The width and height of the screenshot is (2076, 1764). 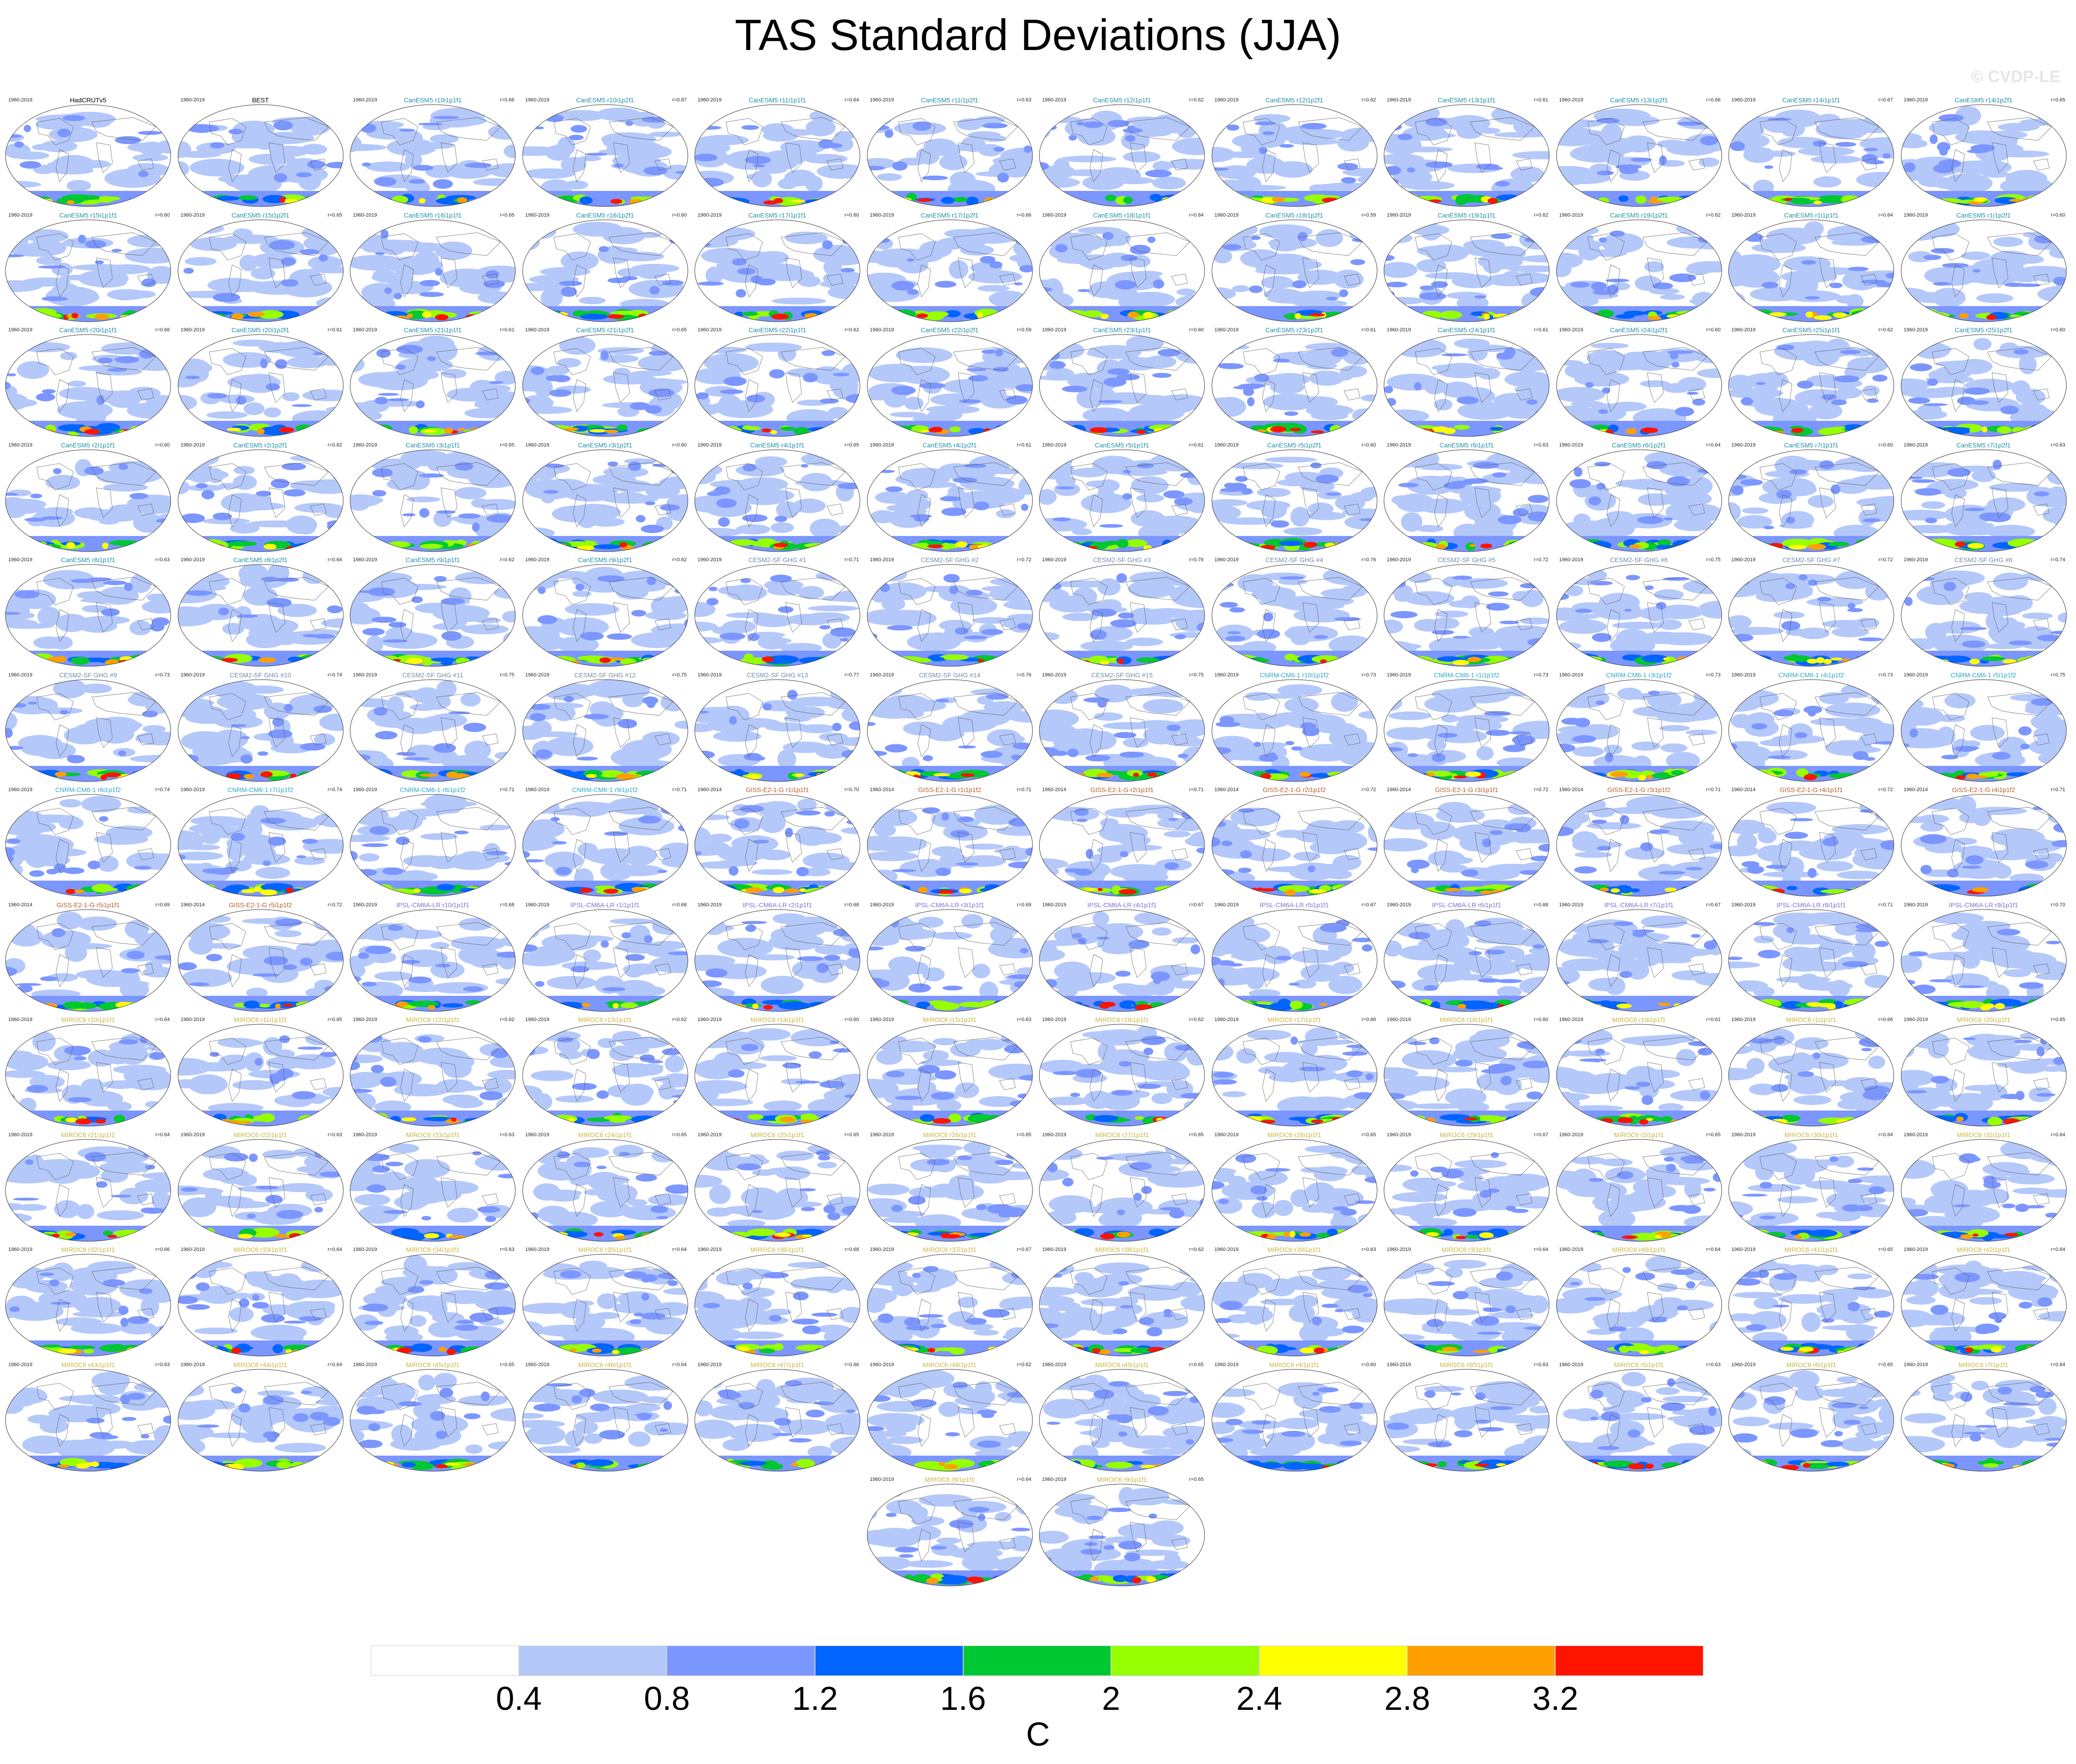 I want to click on panel-title: MIROC6 r48i1p1f1, so click(x=950, y=1364).